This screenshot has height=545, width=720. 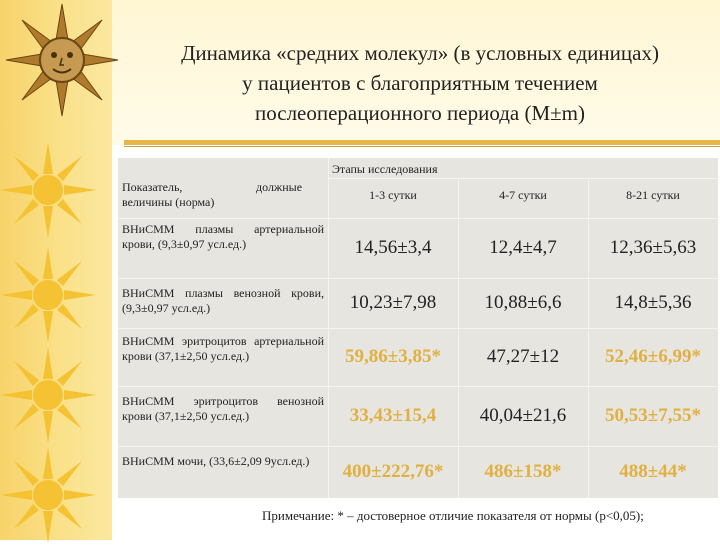 I want to click on table-cell: 40,04±21,6, so click(x=523, y=415).